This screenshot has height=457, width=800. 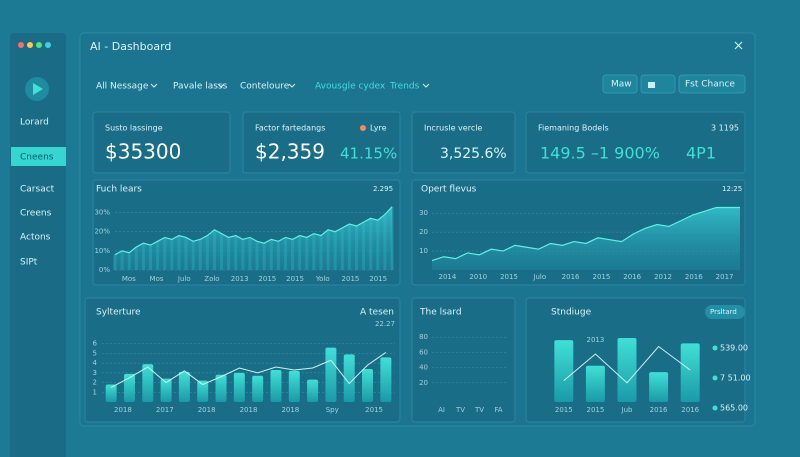 What do you see at coordinates (423, 213) in the screenshot?
I see `y-tick-label: 30` at bounding box center [423, 213].